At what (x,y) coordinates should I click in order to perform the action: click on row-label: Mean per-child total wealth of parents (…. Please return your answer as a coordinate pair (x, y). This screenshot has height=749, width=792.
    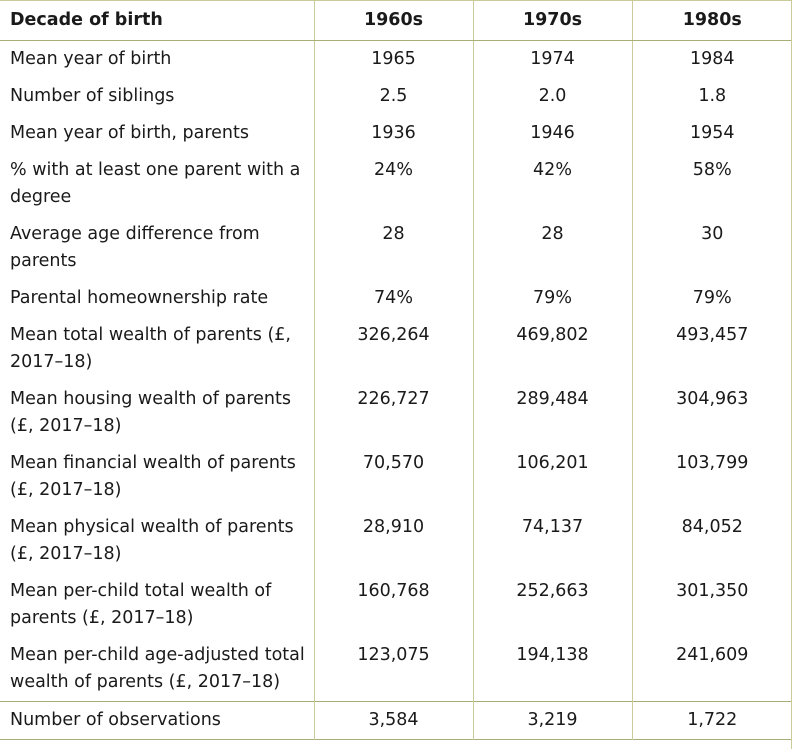
    Looking at the image, I should click on (141, 604).